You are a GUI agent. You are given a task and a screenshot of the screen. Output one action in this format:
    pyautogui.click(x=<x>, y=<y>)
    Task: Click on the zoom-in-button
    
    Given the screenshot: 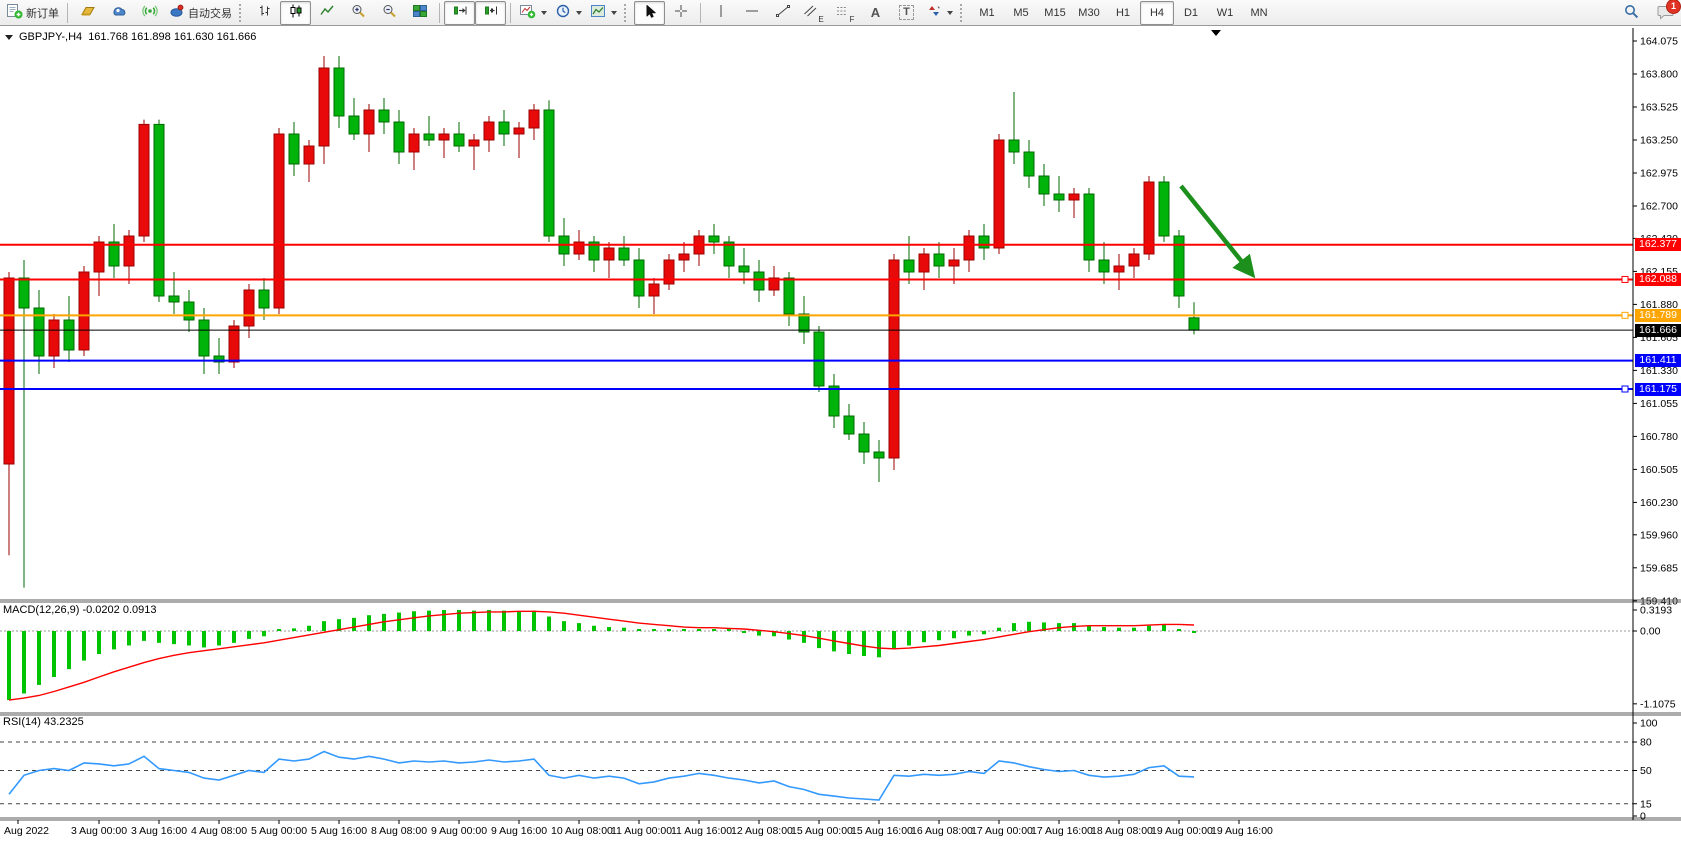 What is the action you would take?
    pyautogui.click(x=357, y=13)
    